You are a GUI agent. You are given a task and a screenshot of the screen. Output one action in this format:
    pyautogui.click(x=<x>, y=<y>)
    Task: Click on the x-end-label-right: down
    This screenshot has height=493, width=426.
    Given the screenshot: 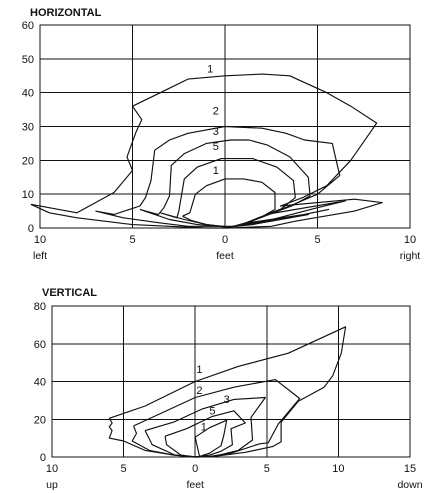 What is the action you would take?
    pyautogui.click(x=409, y=485)
    